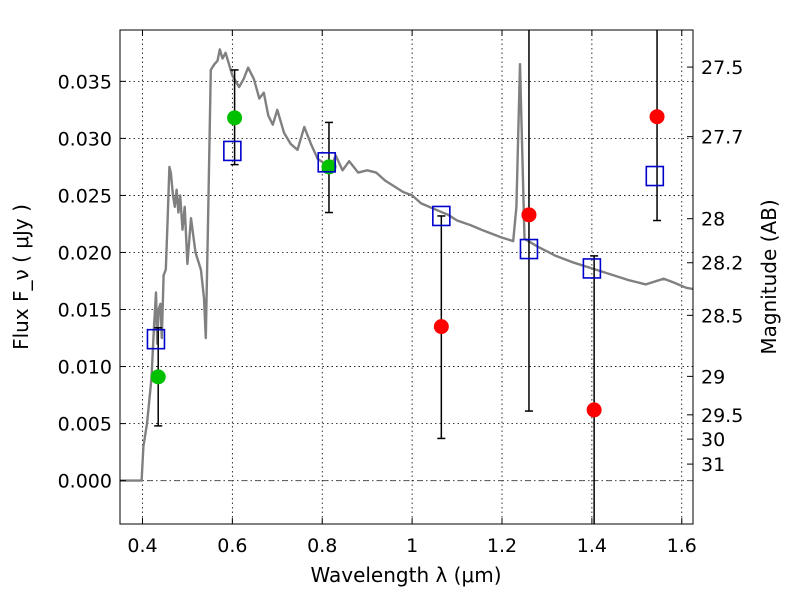 The width and height of the screenshot is (800, 600). What do you see at coordinates (85, 425) in the screenshot?
I see `y-tick-label: 0.005` at bounding box center [85, 425].